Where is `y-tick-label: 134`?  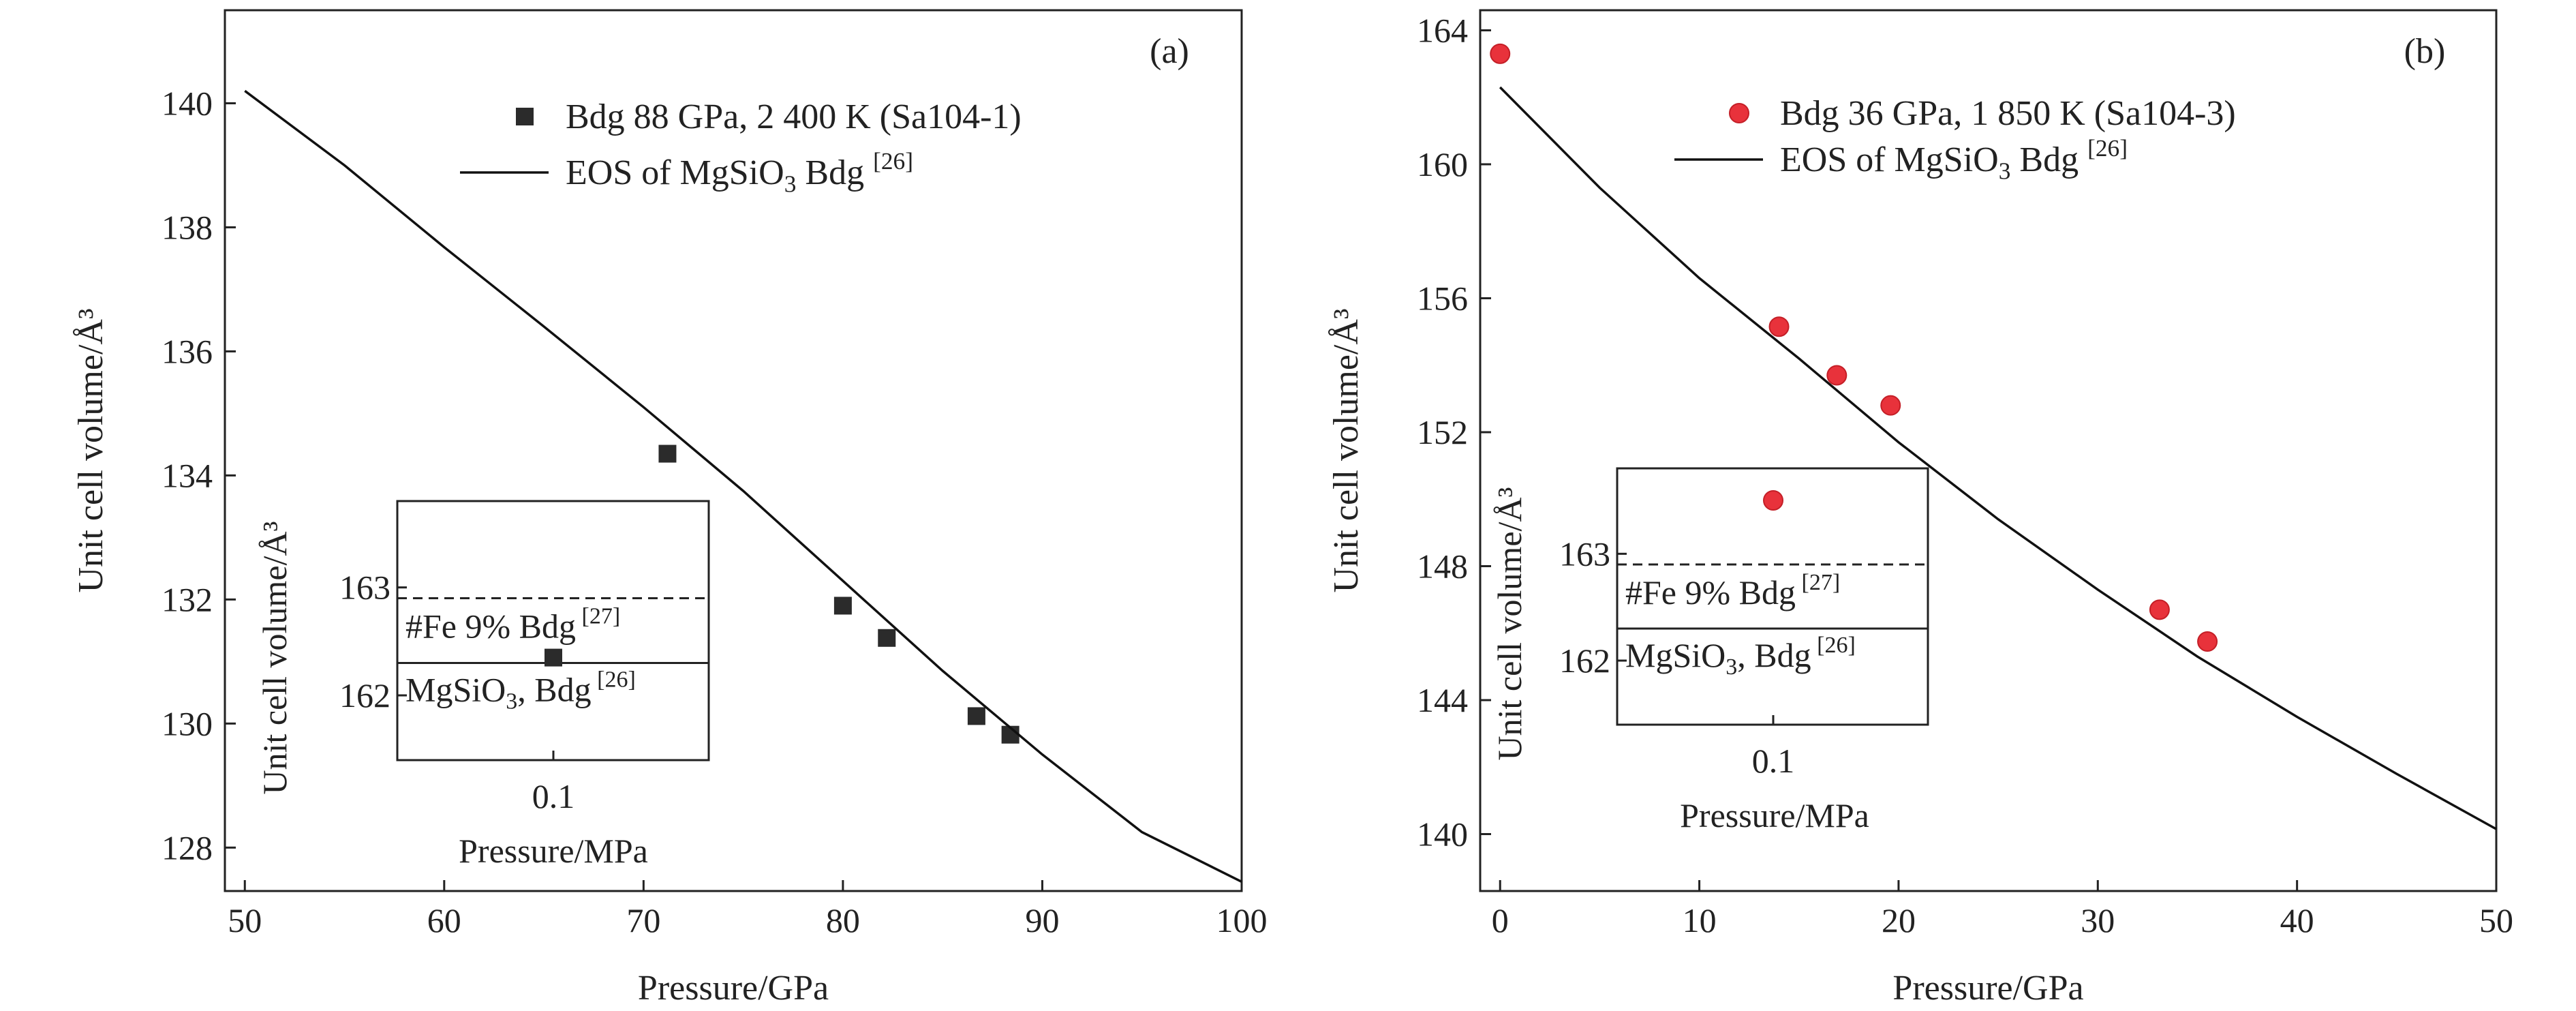 y-tick-label: 134 is located at coordinates (188, 475).